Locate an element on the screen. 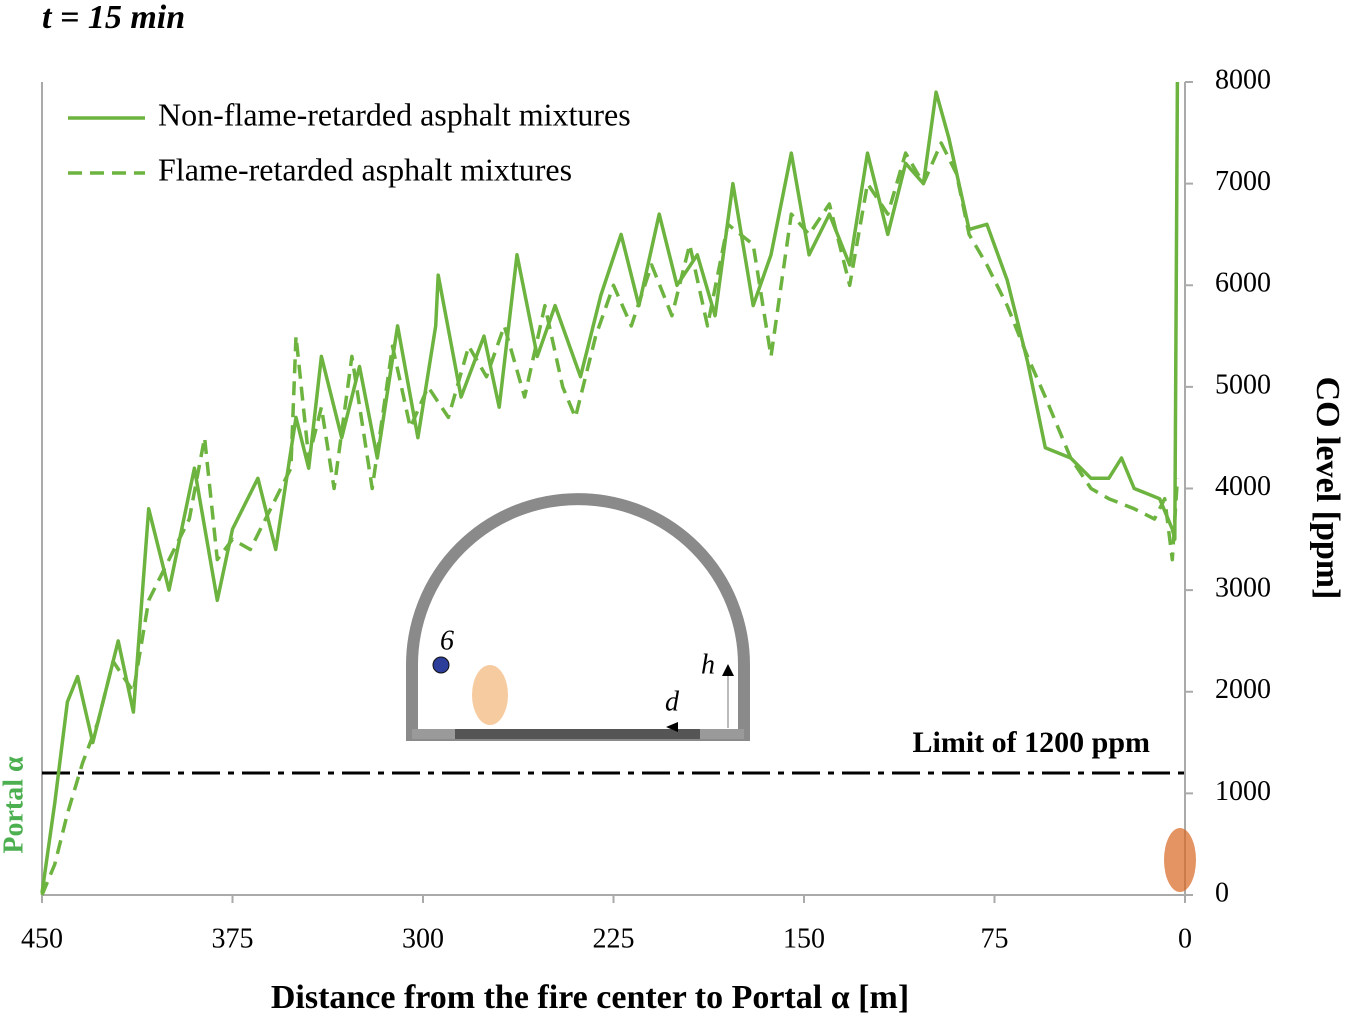 Image resolution: width=1350 pixels, height=1030 pixels. tunnel-outline is located at coordinates (578, 617).